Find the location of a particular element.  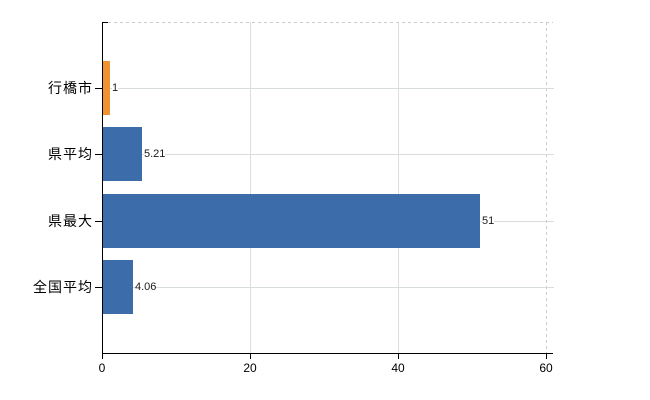

category-label: 県最大 is located at coordinates (70, 221).